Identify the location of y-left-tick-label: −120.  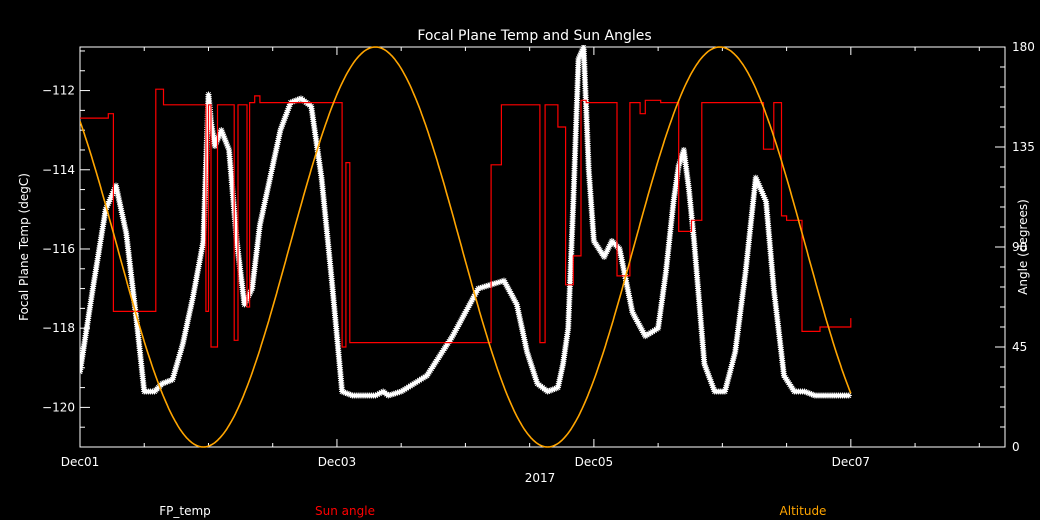
(58, 407).